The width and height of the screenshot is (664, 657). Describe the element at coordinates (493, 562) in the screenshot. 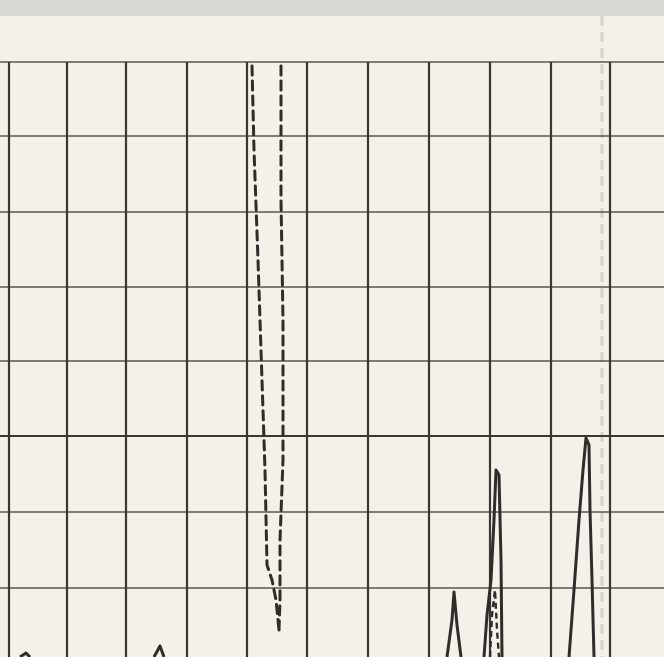

I see `peak-cluster-b` at that location.